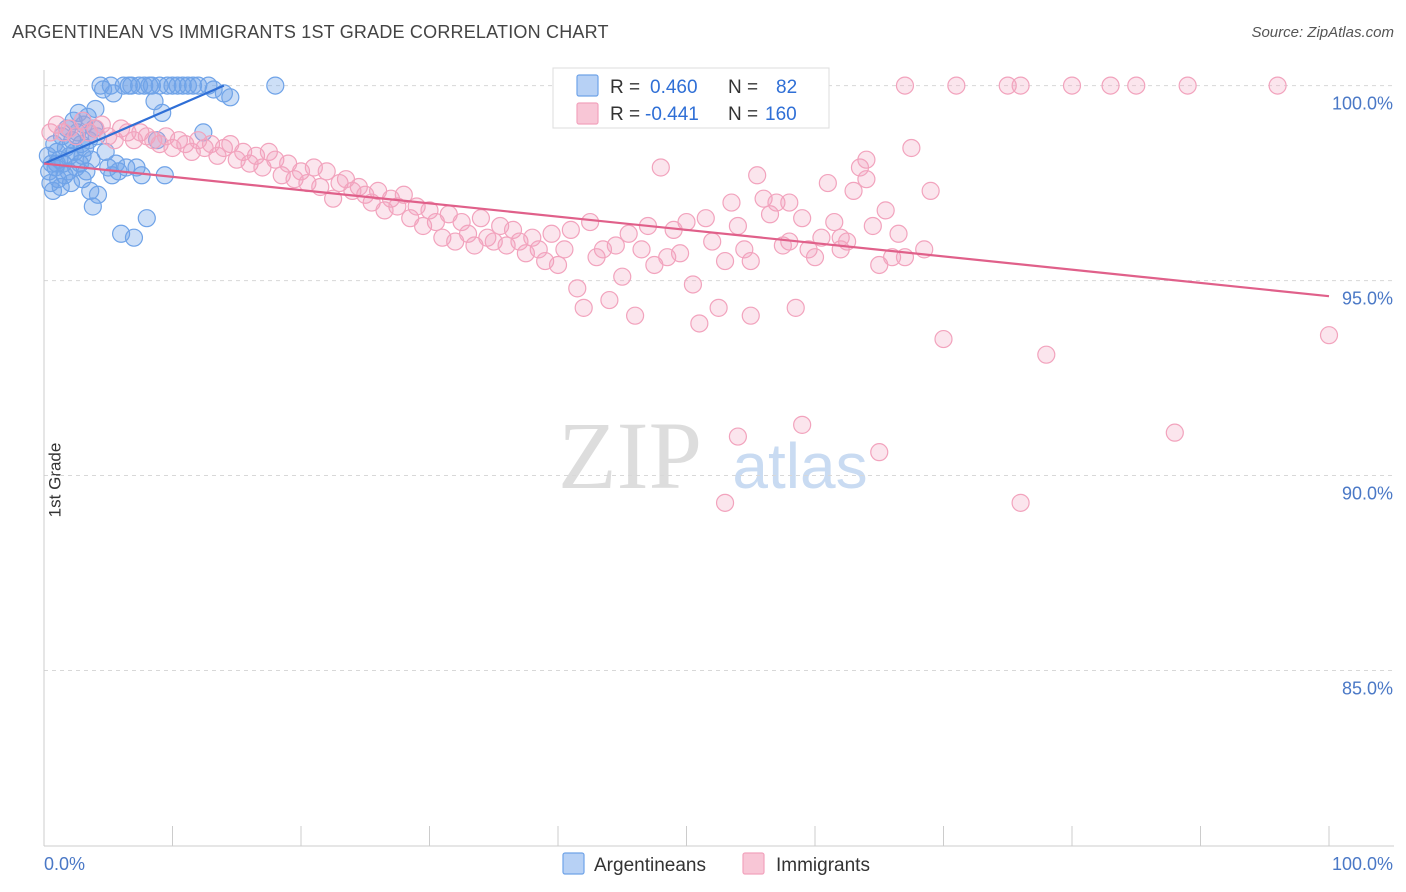  I want to click on series-argentineans, so click(161, 161).